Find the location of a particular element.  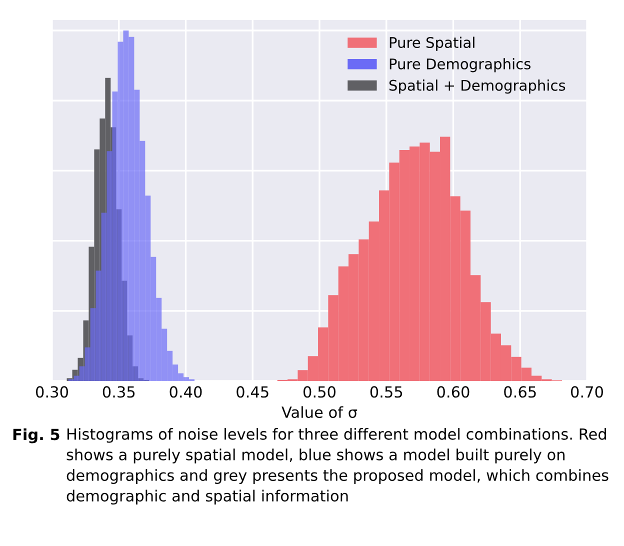

x-tick-label: 0.45 is located at coordinates (252, 392).